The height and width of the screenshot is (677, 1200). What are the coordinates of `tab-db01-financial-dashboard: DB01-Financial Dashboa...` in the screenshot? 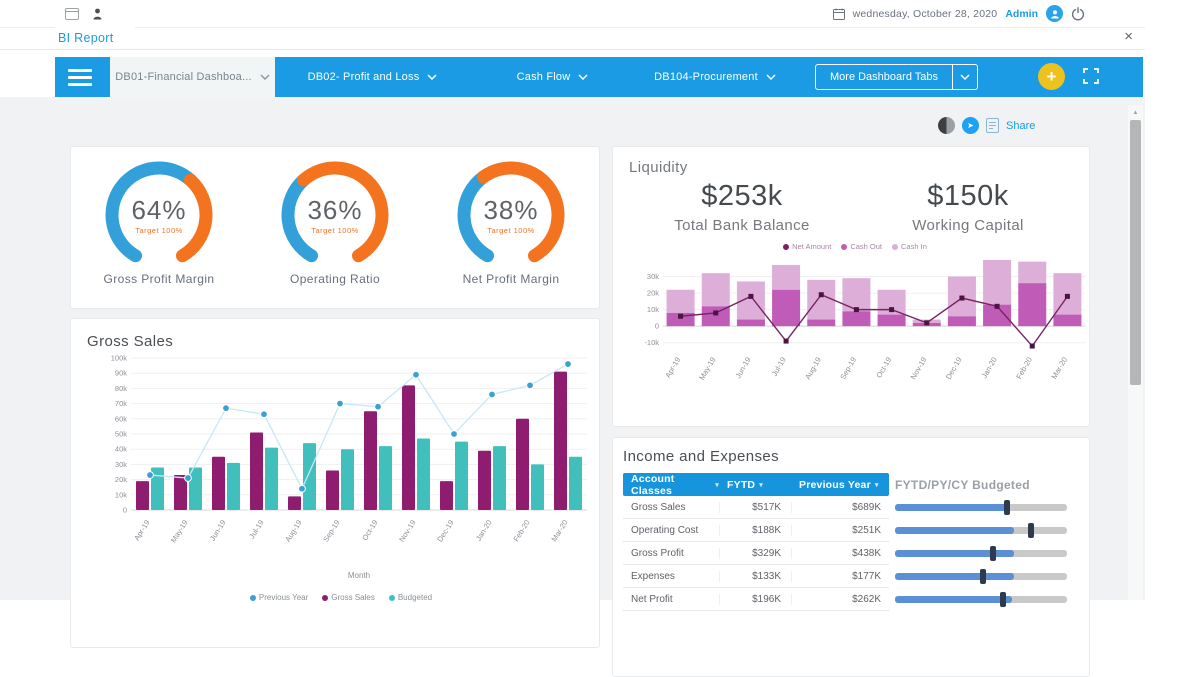 It's located at (192, 77).